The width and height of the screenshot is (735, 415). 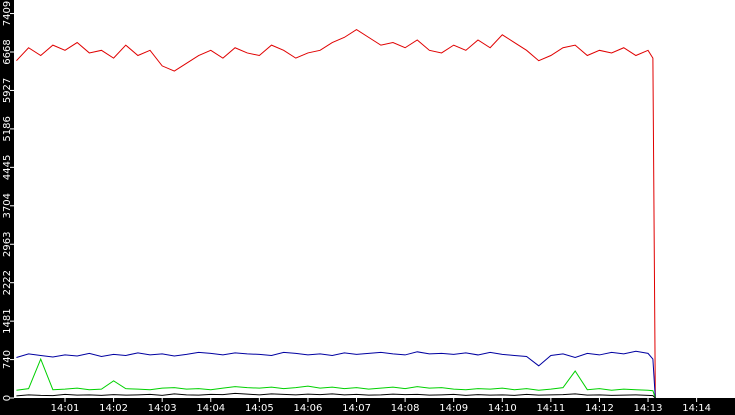 I want to click on x-tick-label: 14:09, so click(x=453, y=408).